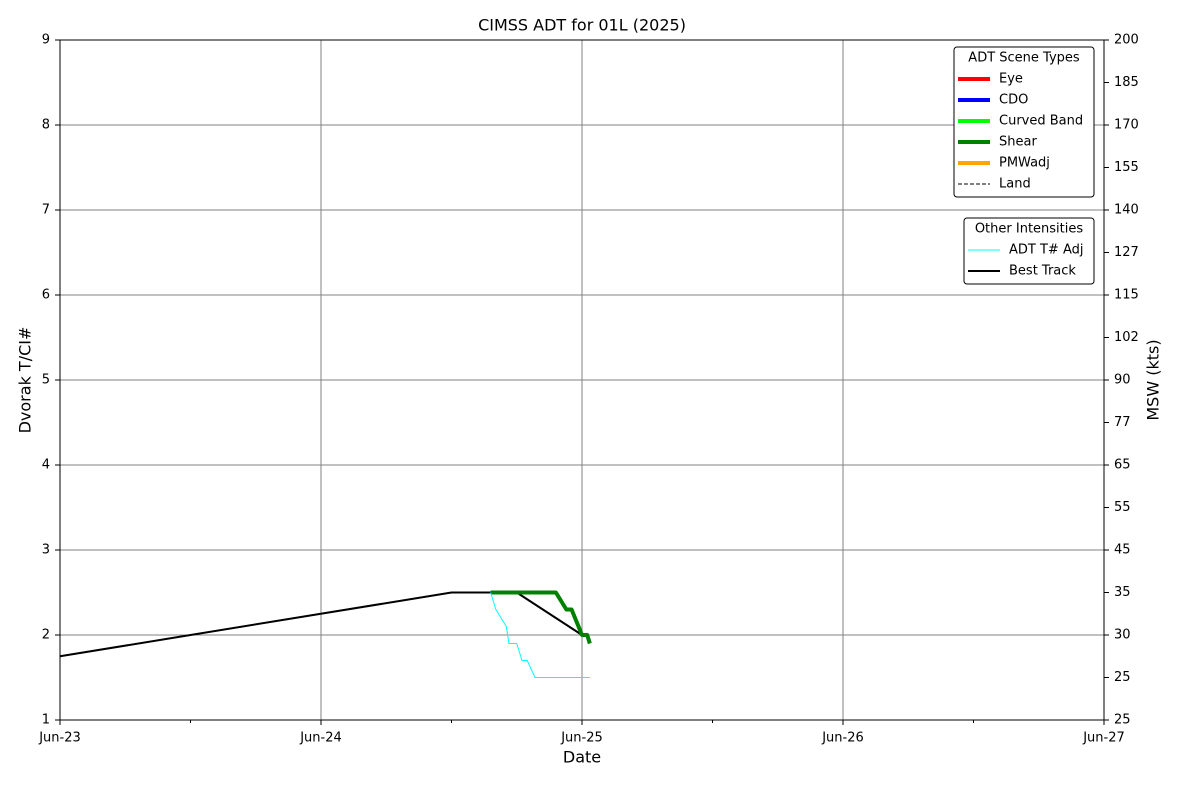 The width and height of the screenshot is (1200, 800). Describe the element at coordinates (1126, 40) in the screenshot. I see `y2-tick-label: 200` at that location.